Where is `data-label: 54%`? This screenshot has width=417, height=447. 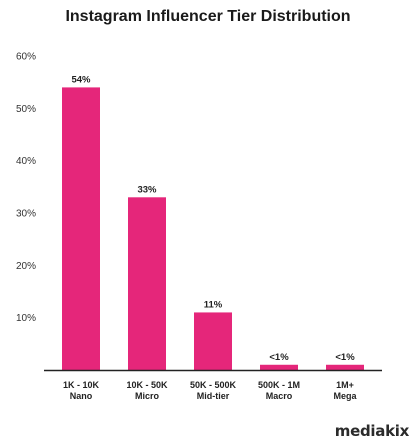
data-label: 54% is located at coordinates (81, 79).